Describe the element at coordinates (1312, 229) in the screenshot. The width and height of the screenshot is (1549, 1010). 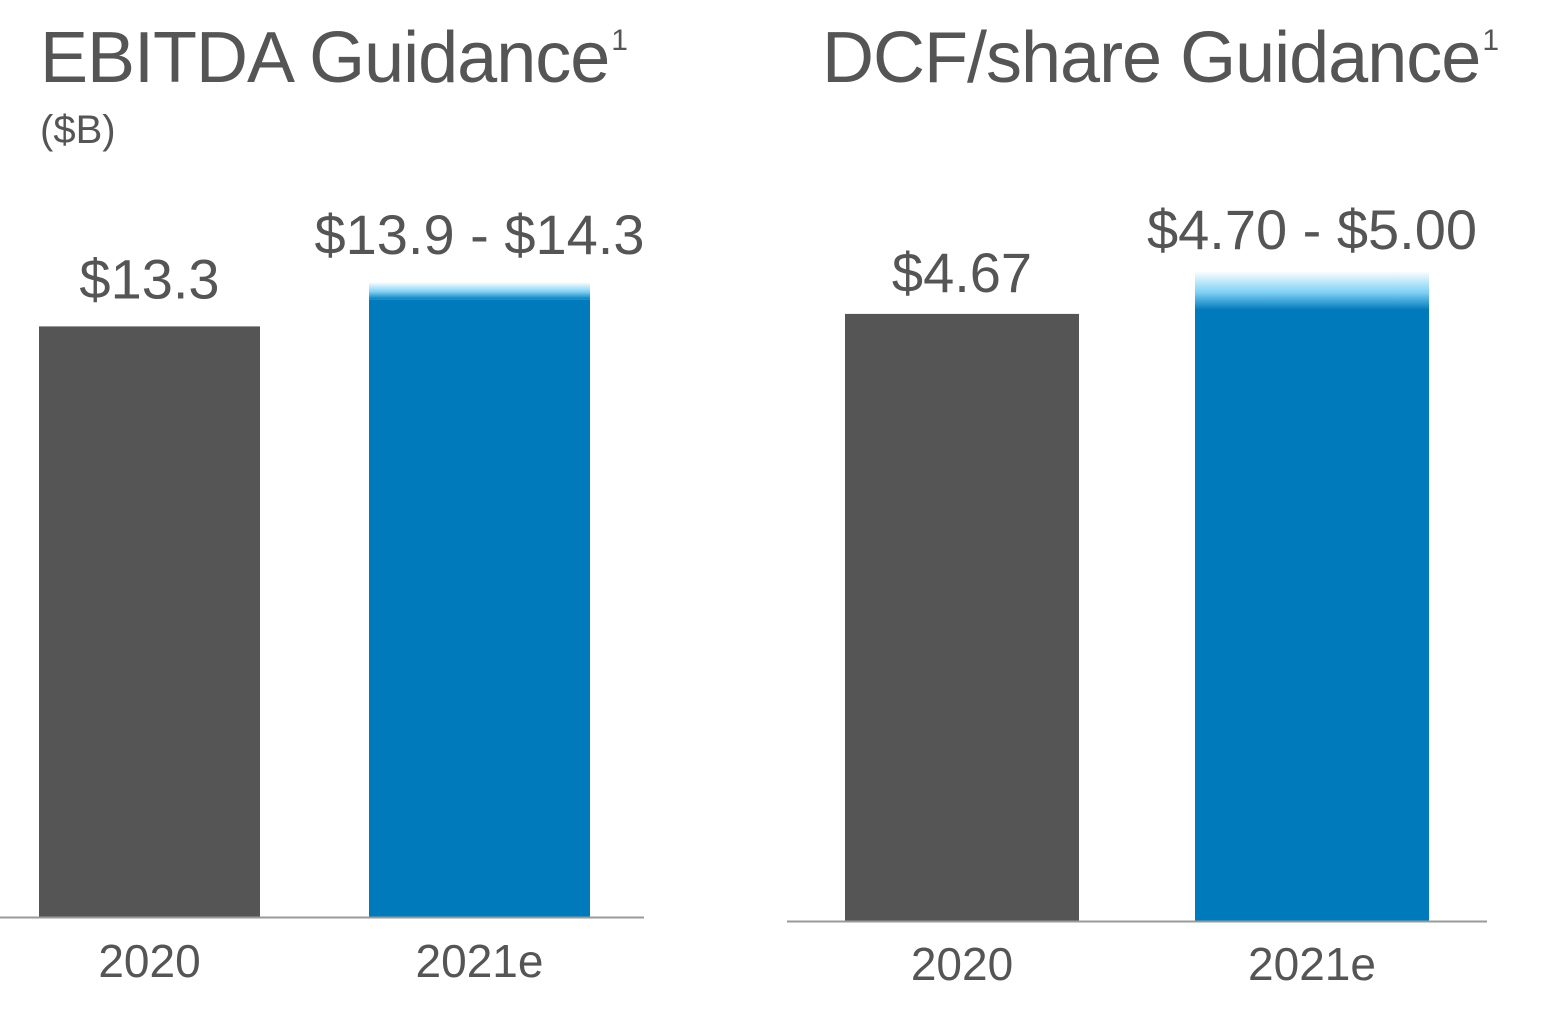
I see `data-label-2021e: $4.70 - $5.00` at that location.